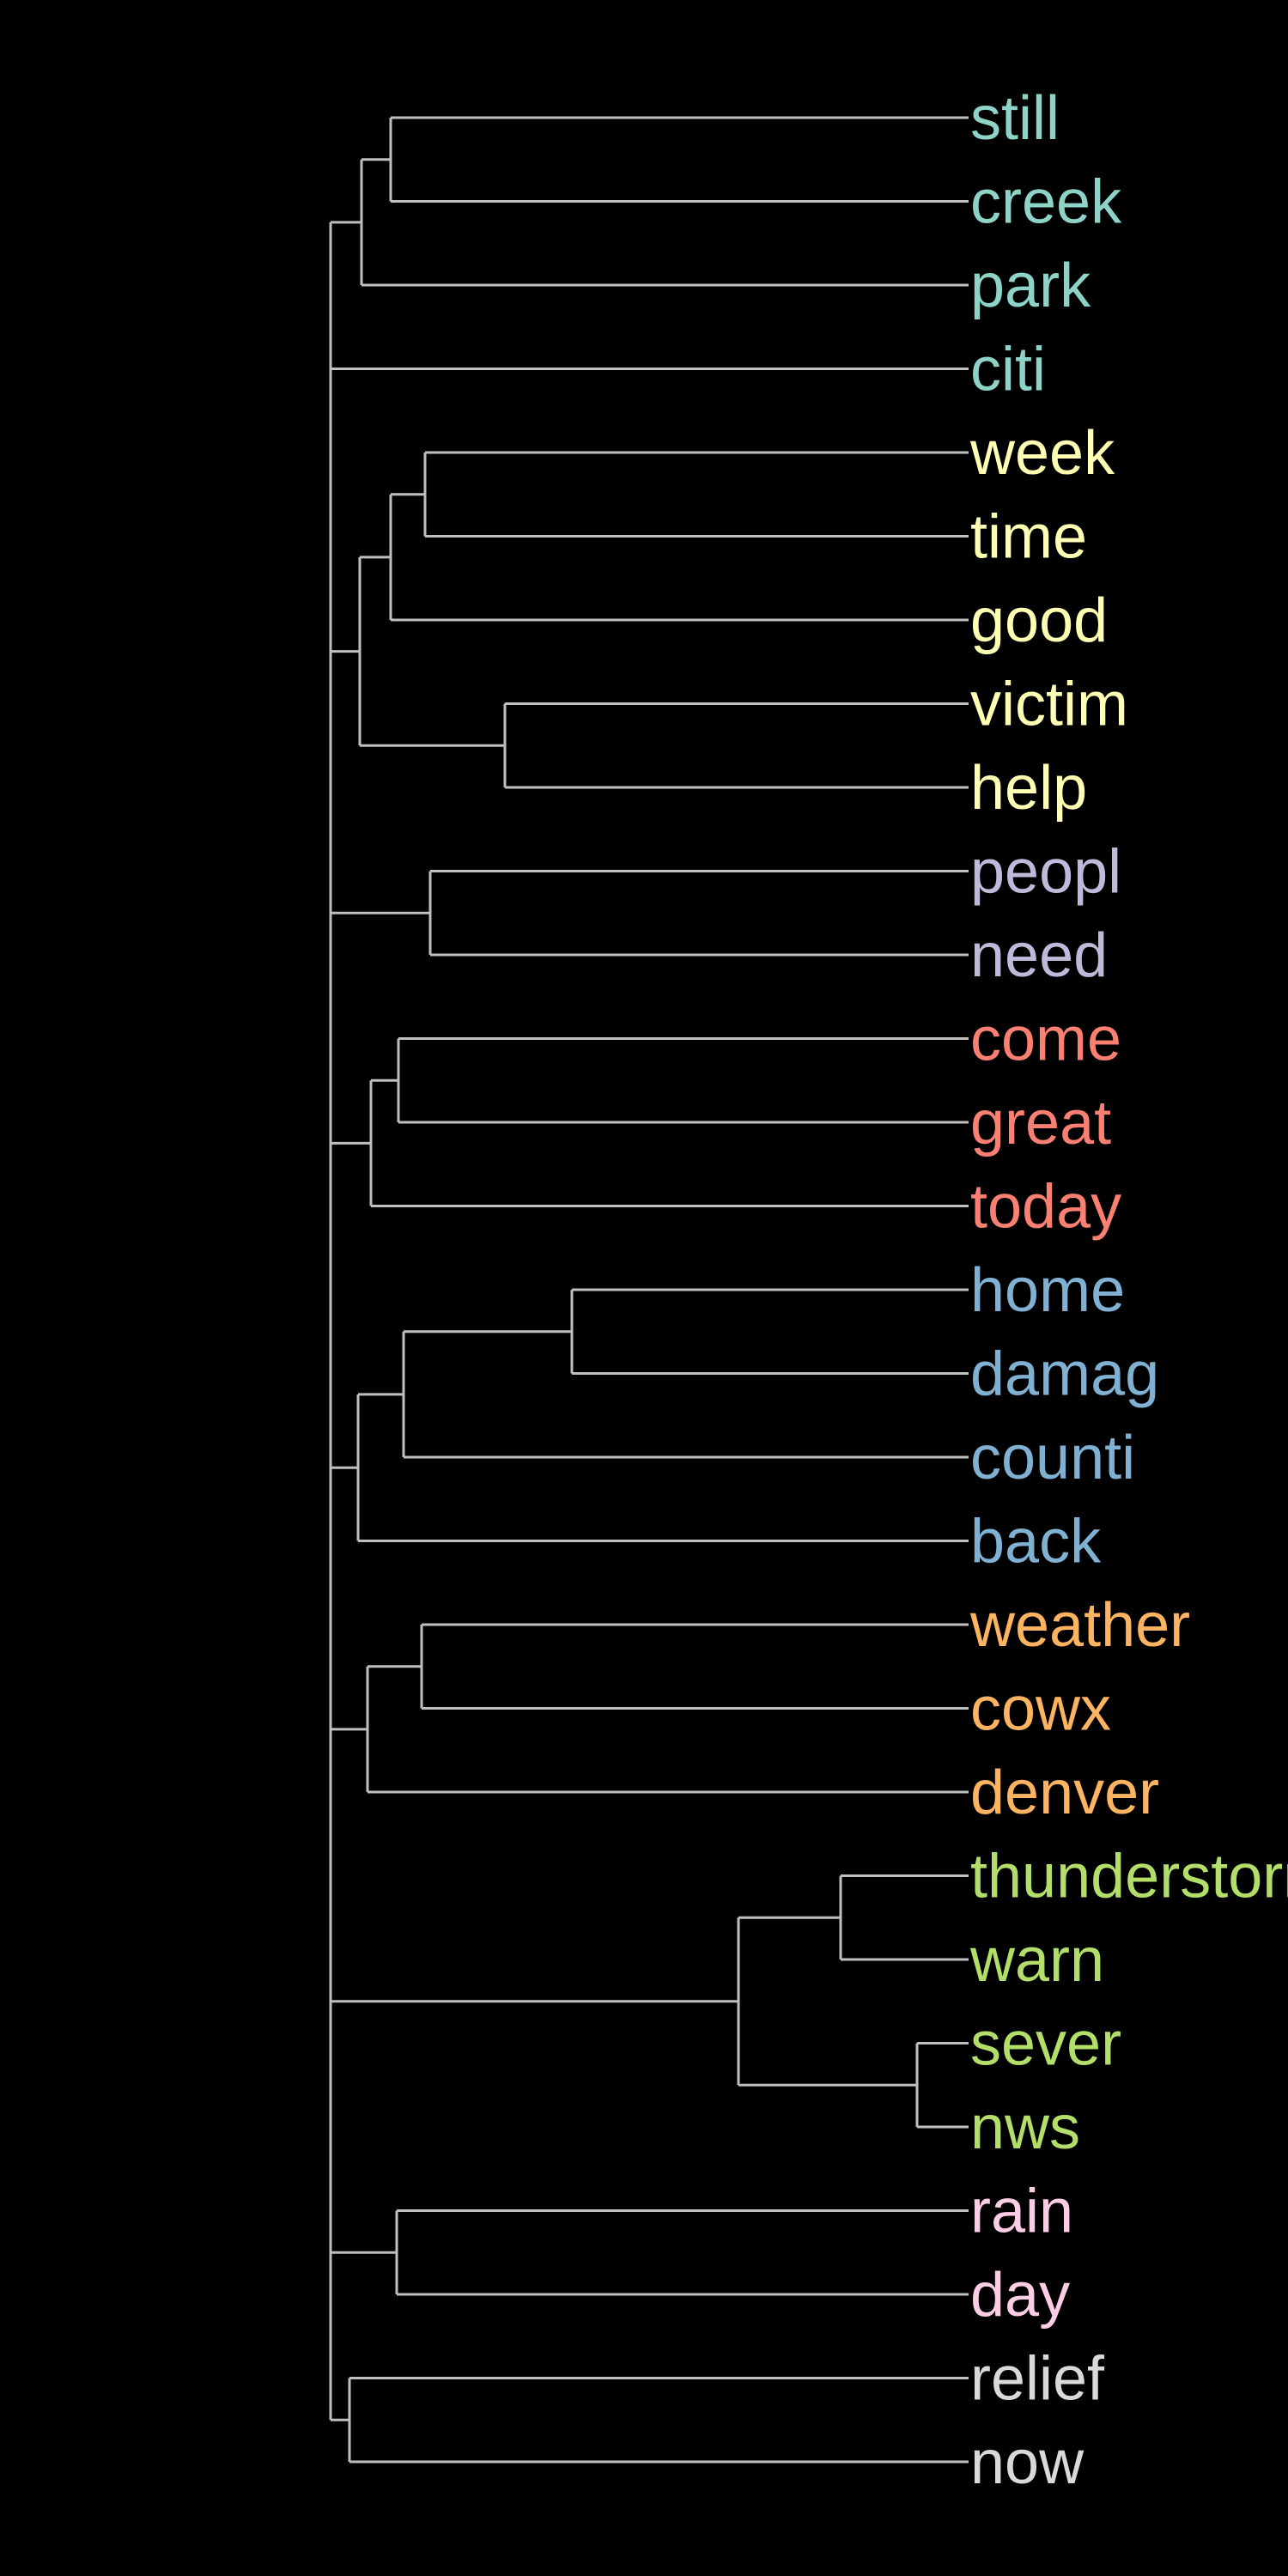  I want to click on leaf-label-nws: nws, so click(1025, 2127).